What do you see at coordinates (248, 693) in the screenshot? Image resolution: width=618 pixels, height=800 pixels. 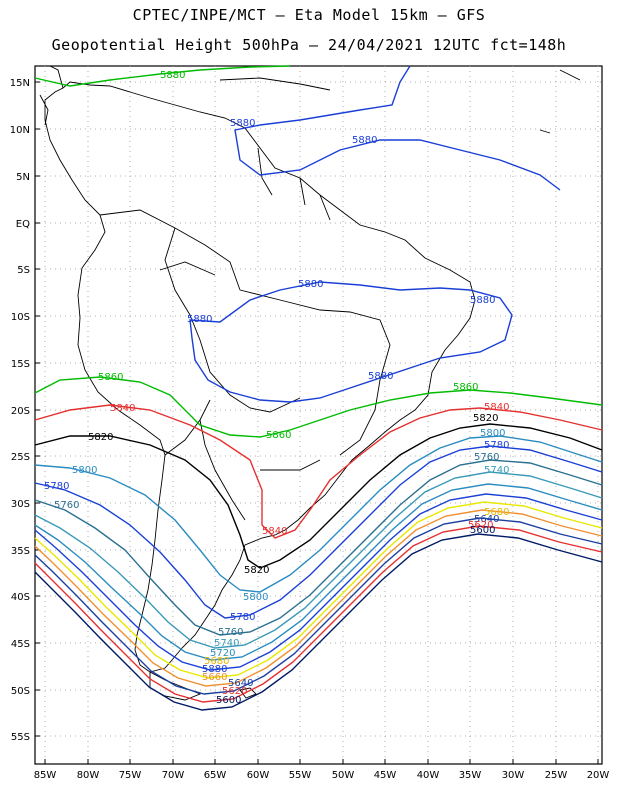 I see `falkland-islands` at bounding box center [248, 693].